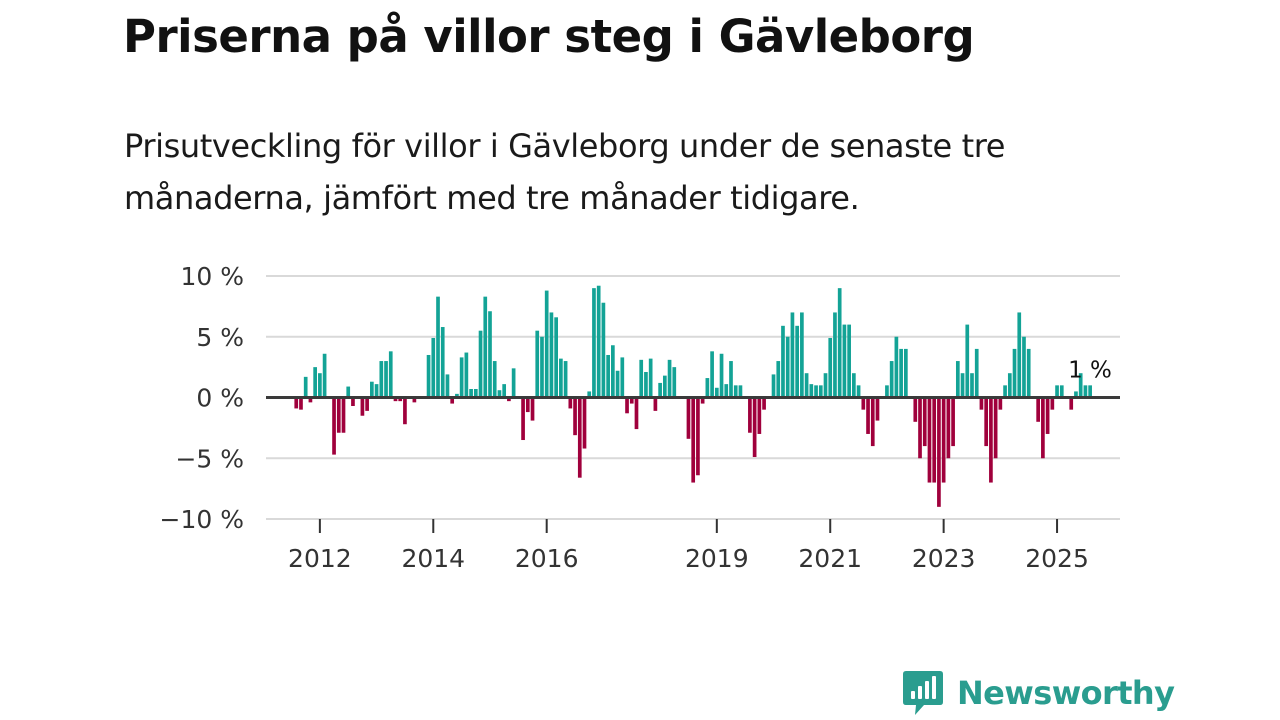 The width and height of the screenshot is (1280, 720). I want to click on x-tick-label: 2023, so click(944, 558).